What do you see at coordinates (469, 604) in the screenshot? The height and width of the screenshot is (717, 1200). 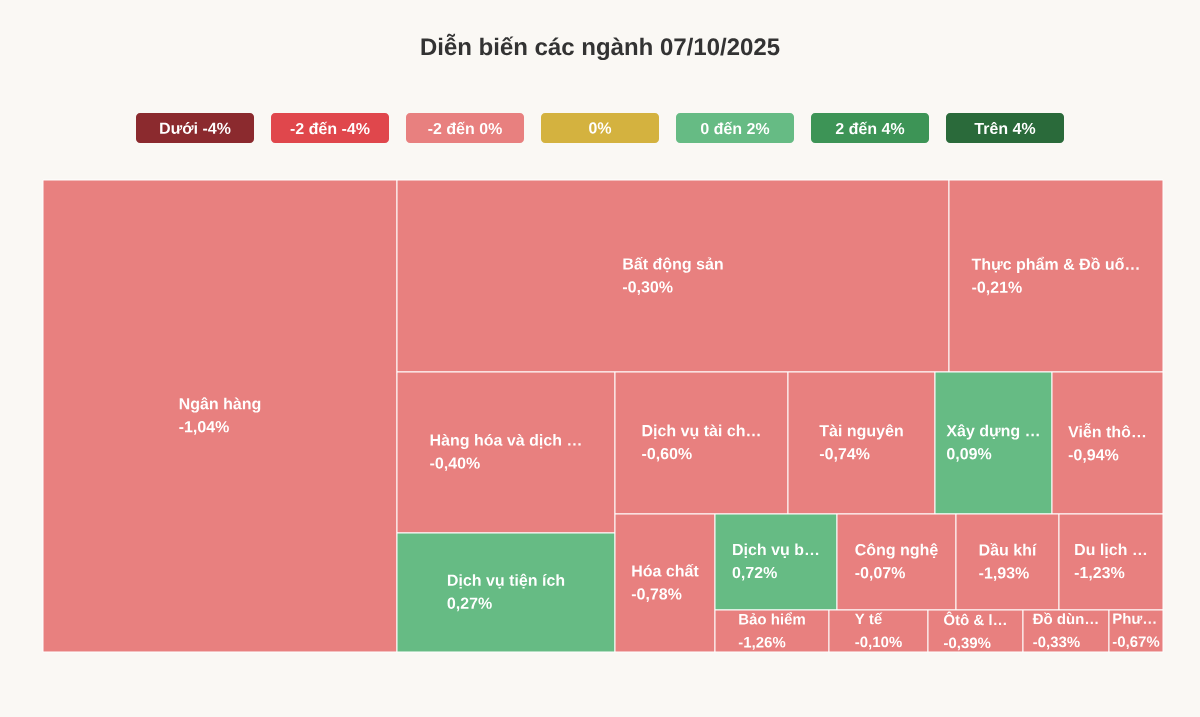 I see `data-label: 0,27%` at bounding box center [469, 604].